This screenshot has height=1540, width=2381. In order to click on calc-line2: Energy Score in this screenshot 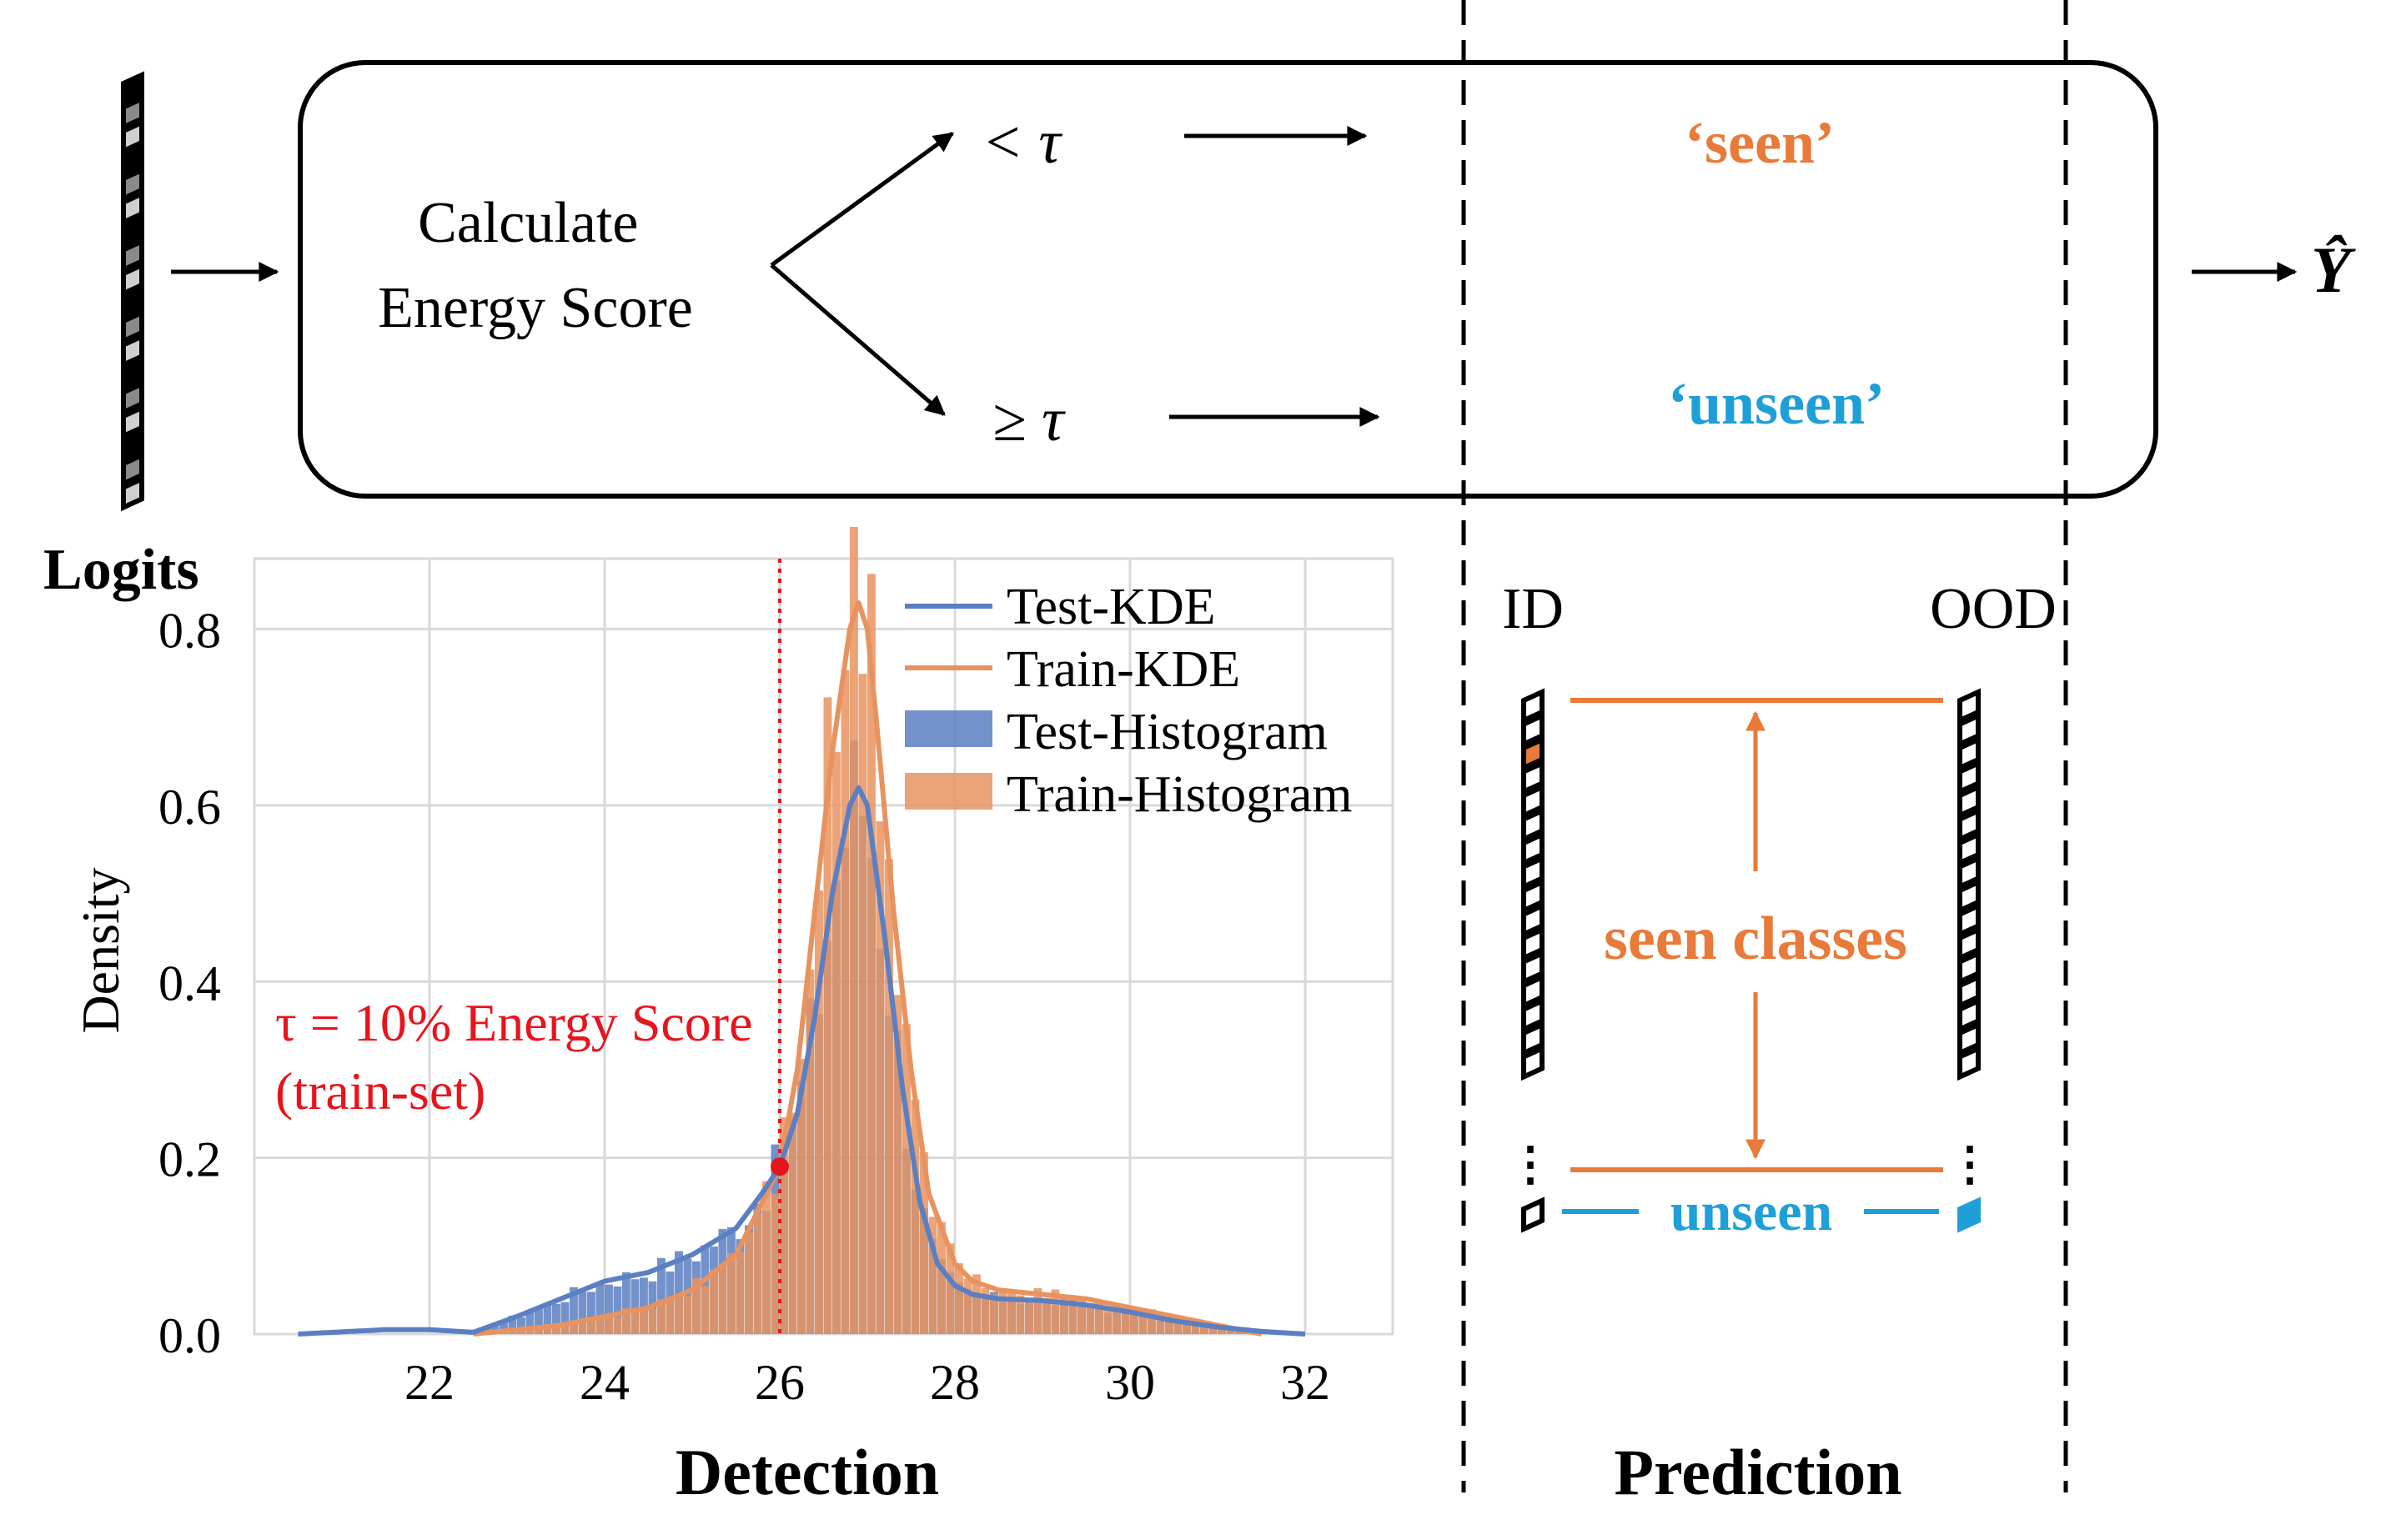, I will do `click(535, 308)`.